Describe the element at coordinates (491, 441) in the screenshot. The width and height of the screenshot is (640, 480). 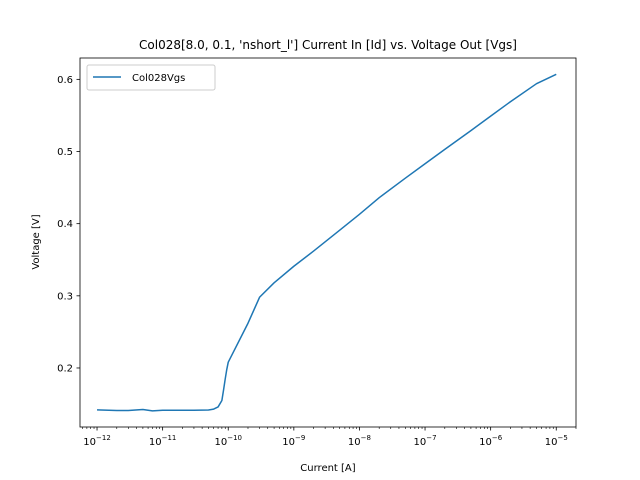
I see `x-tick-label: 10⁻⁶` at that location.